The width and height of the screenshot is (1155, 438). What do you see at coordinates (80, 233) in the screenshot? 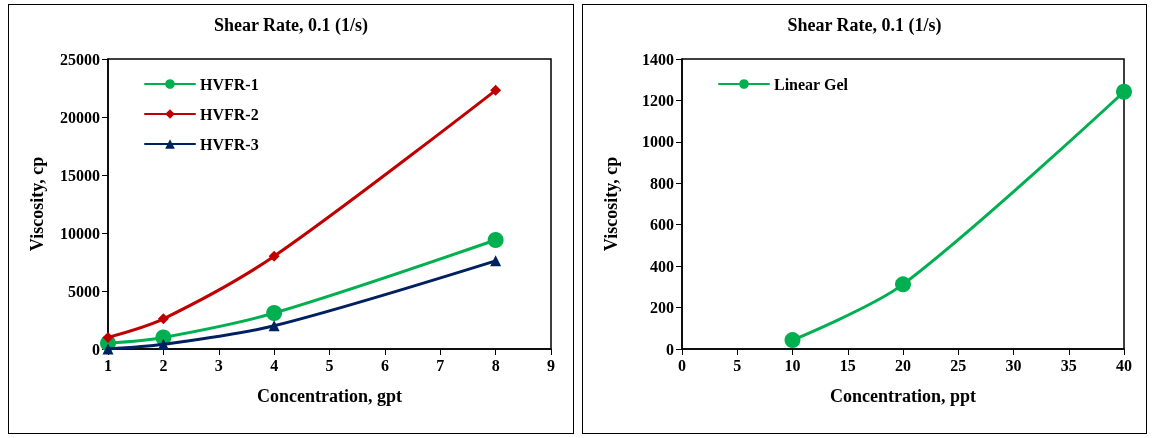
I see `y-tick-label: 10000` at bounding box center [80, 233].